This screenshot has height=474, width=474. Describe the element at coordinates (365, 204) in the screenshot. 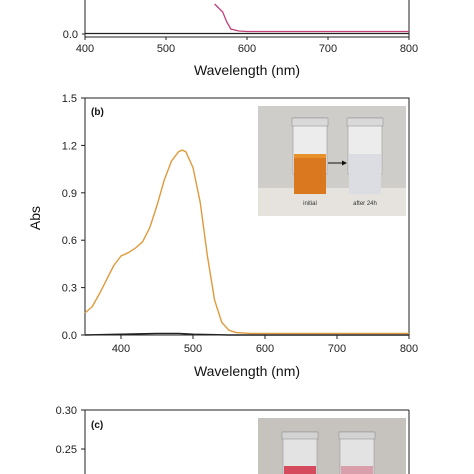

I see `inset-label-after-24h: after 24h` at that location.